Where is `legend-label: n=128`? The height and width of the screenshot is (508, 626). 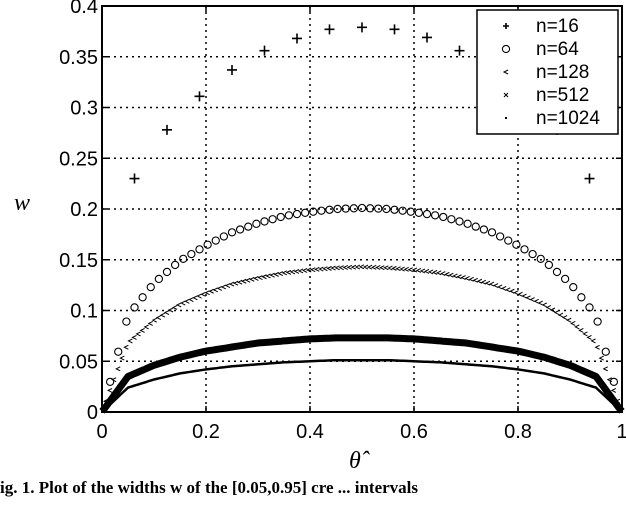
legend-label: n=128 is located at coordinates (562, 72).